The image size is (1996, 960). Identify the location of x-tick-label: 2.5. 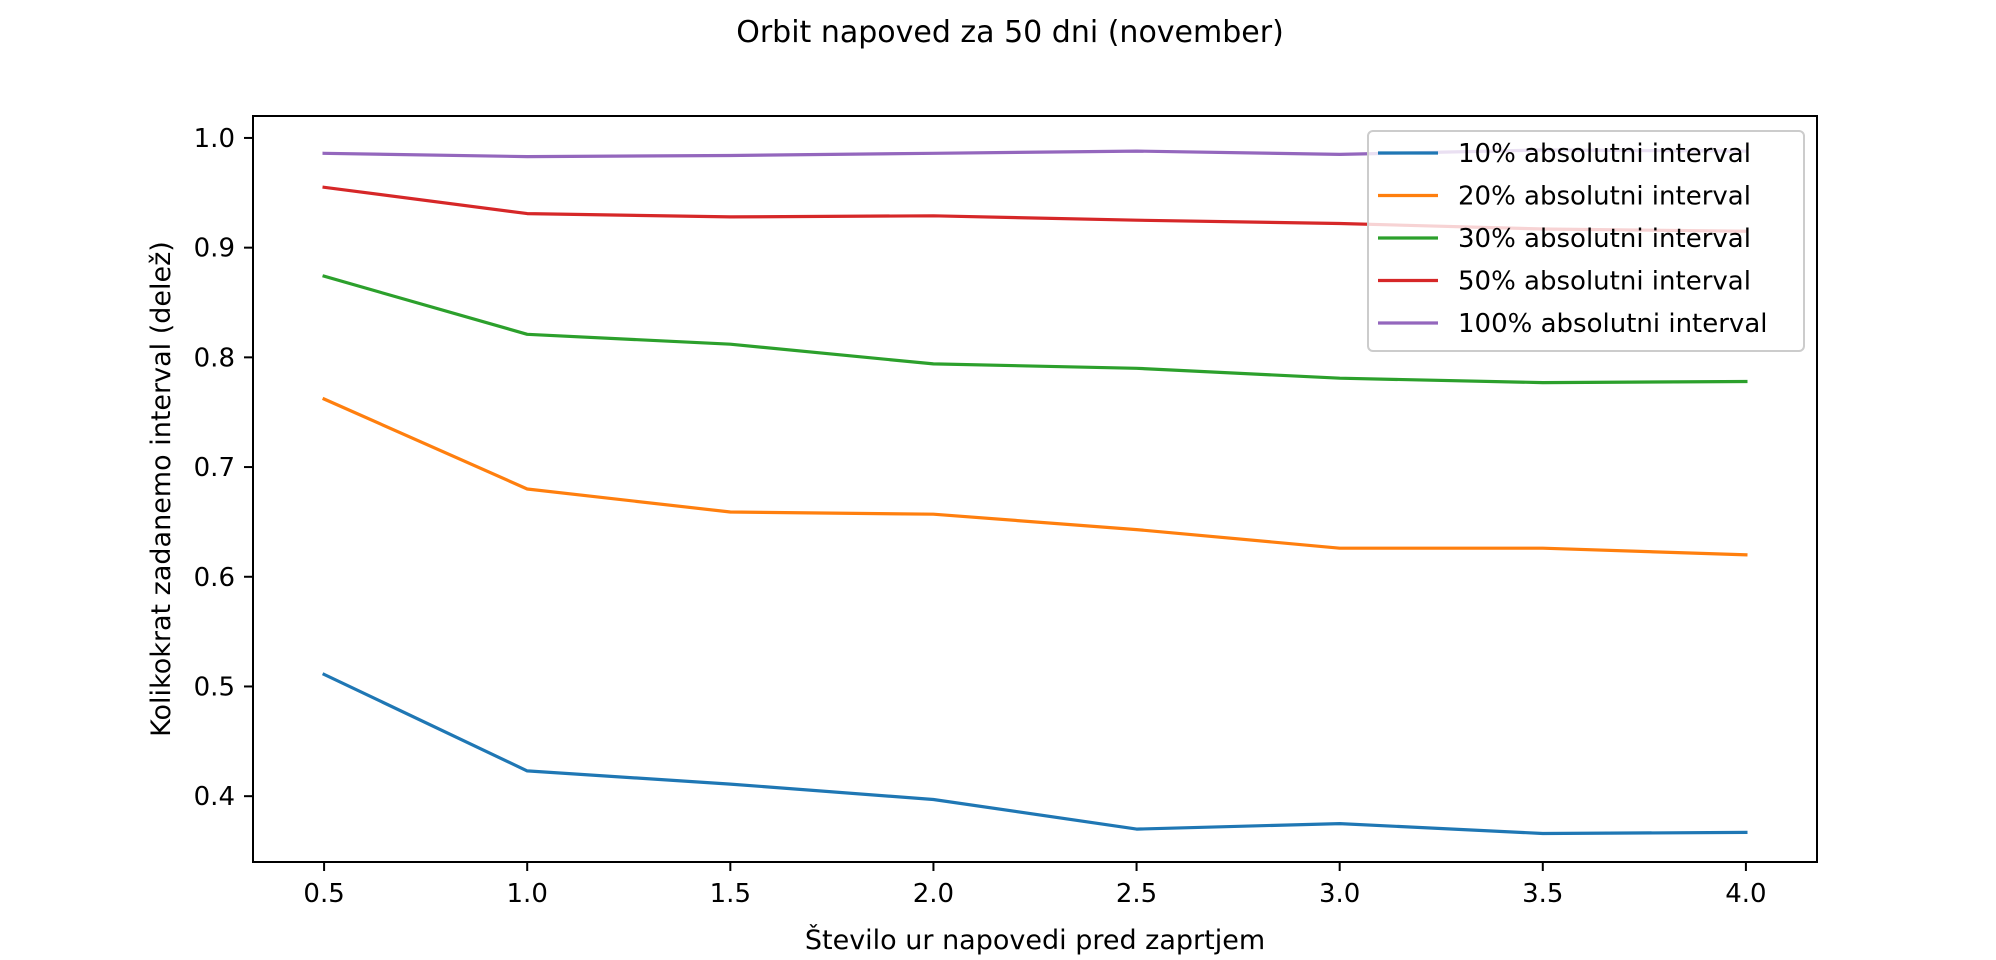
(1136, 894).